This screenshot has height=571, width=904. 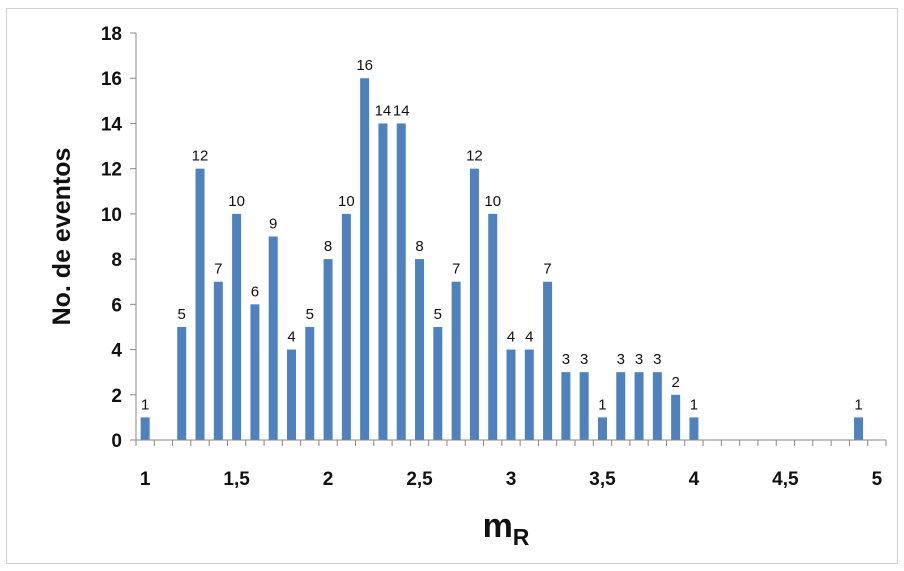 What do you see at coordinates (116, 305) in the screenshot?
I see `y-tick-label: 6` at bounding box center [116, 305].